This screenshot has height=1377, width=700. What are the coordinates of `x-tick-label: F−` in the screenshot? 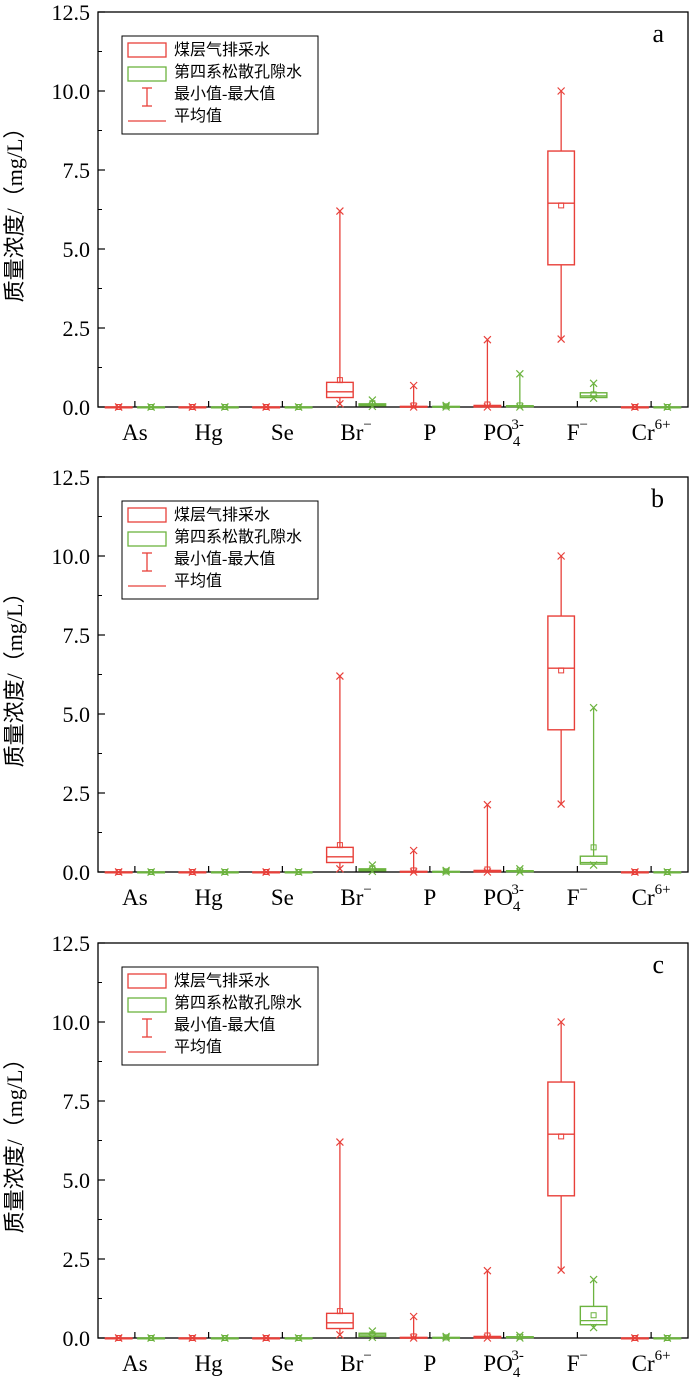 It's located at (577, 896).